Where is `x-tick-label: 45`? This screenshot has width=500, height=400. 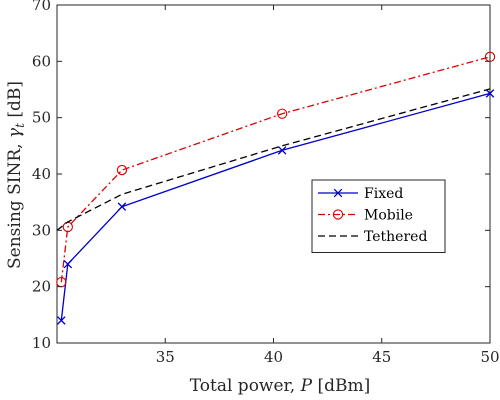 x-tick-label: 45 is located at coordinates (381, 357).